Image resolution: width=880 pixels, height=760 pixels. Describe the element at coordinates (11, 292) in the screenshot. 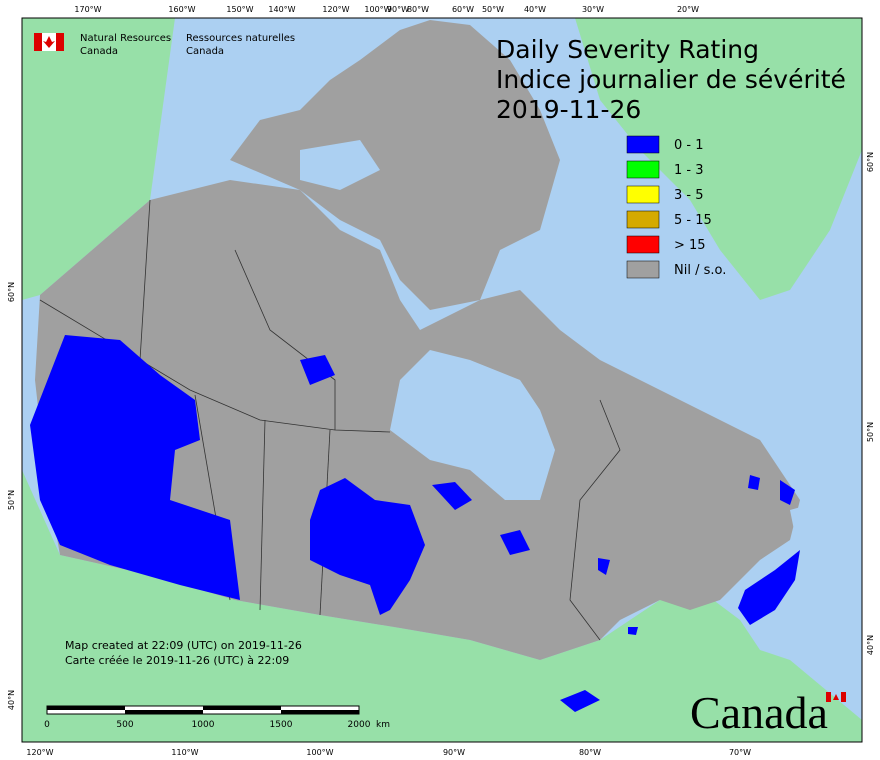

I see `left-label: 60°N` at that location.